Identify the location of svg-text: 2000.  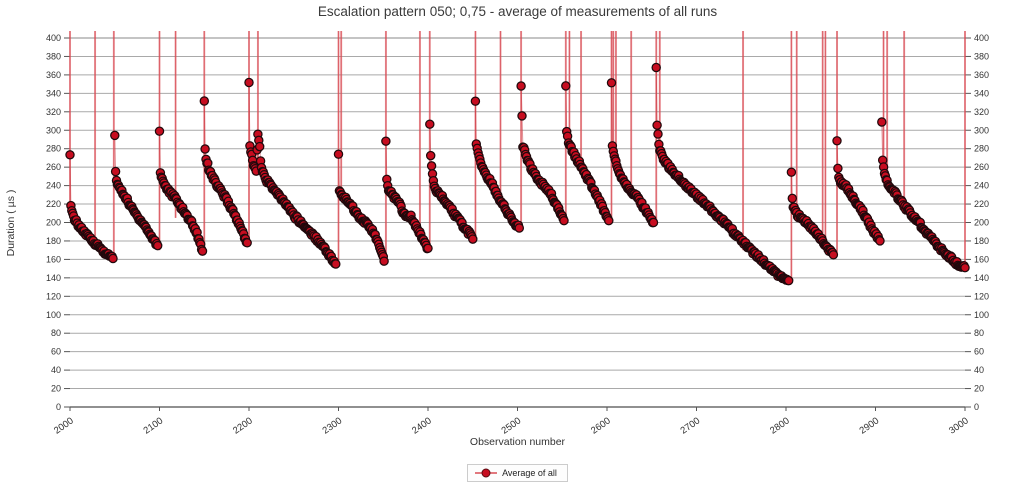
(64, 425).